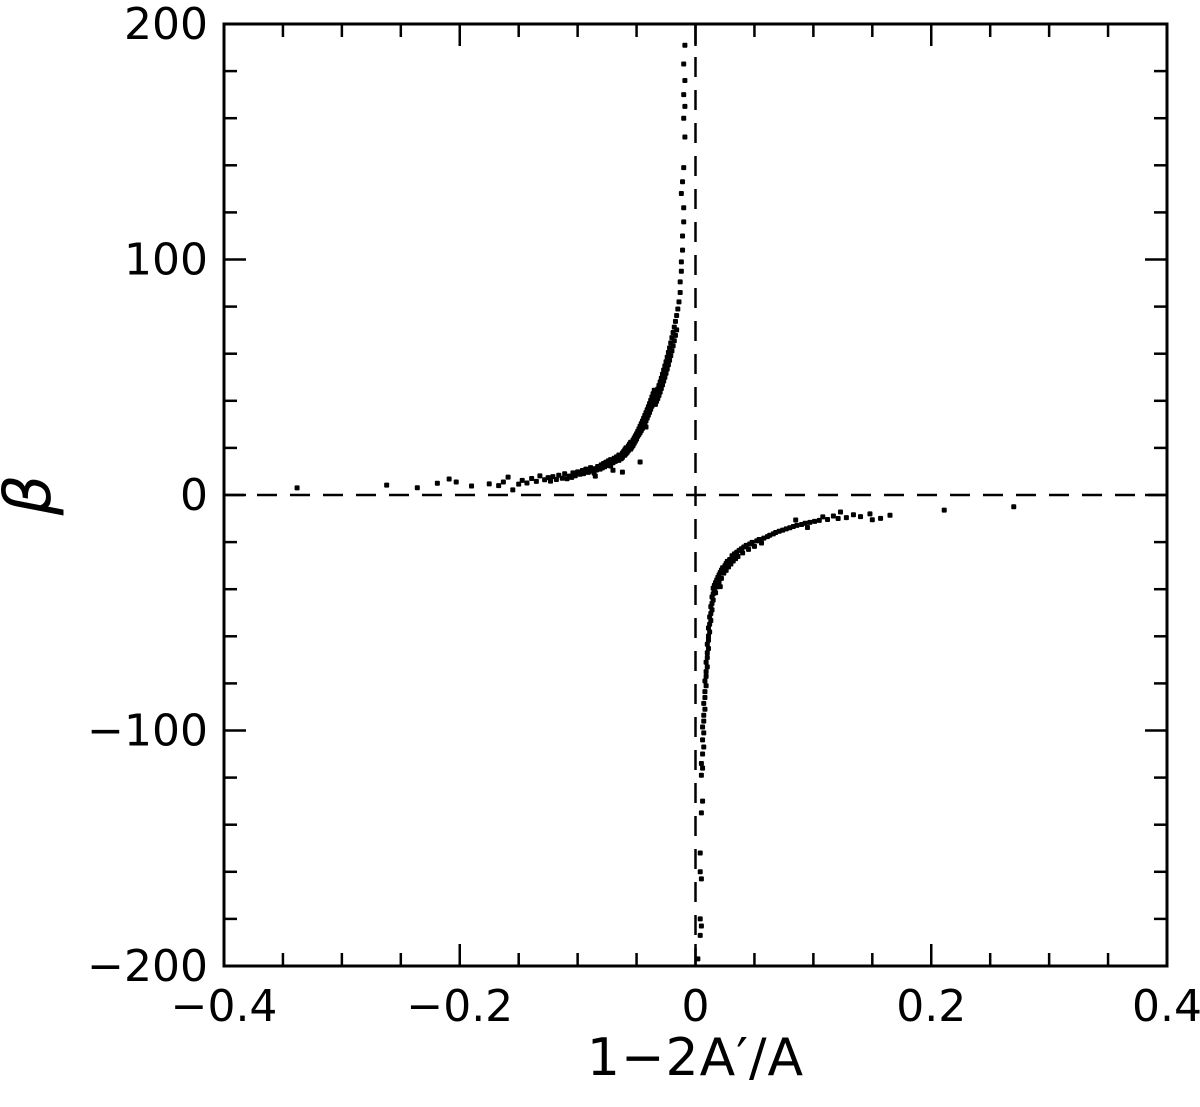 The image size is (1200, 1107). I want to click on svg-text: −100, so click(147, 731).